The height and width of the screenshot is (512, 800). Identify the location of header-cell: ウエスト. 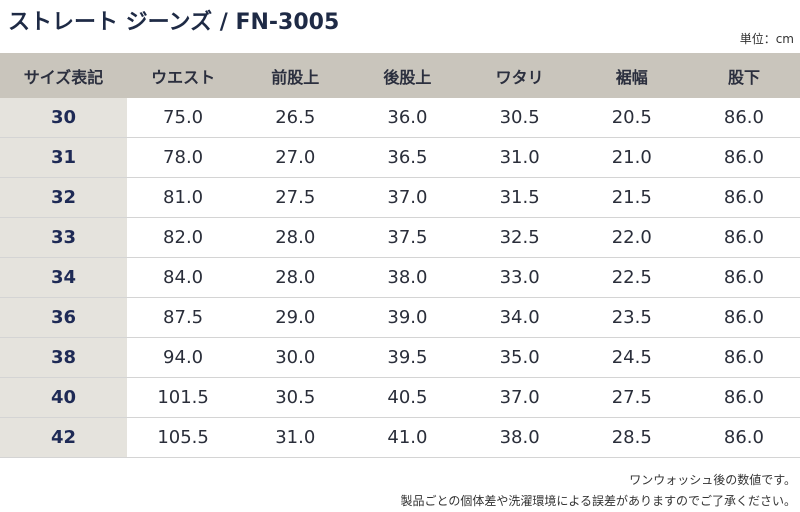
(183, 77).